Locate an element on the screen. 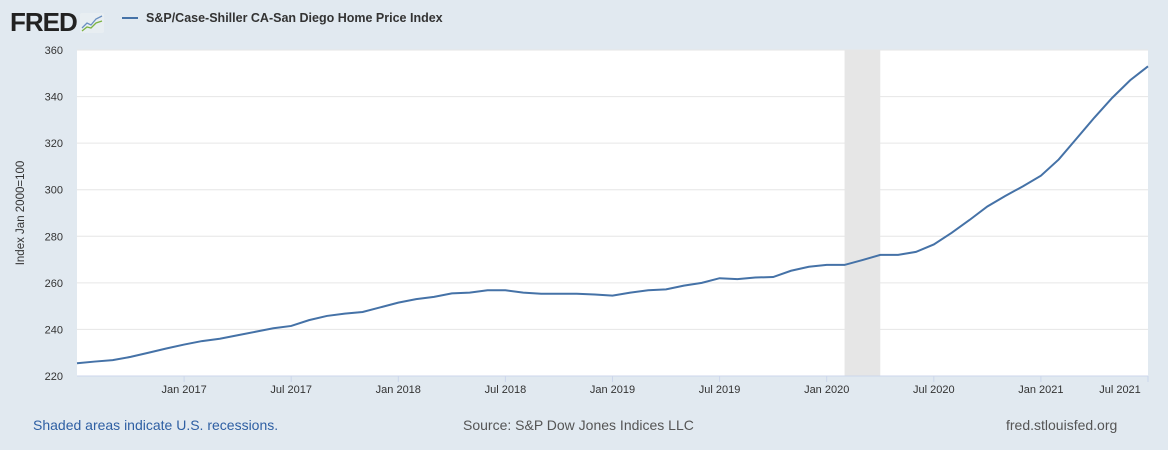 This screenshot has width=1168, height=450. fred-logo: FRED is located at coordinates (57, 22).